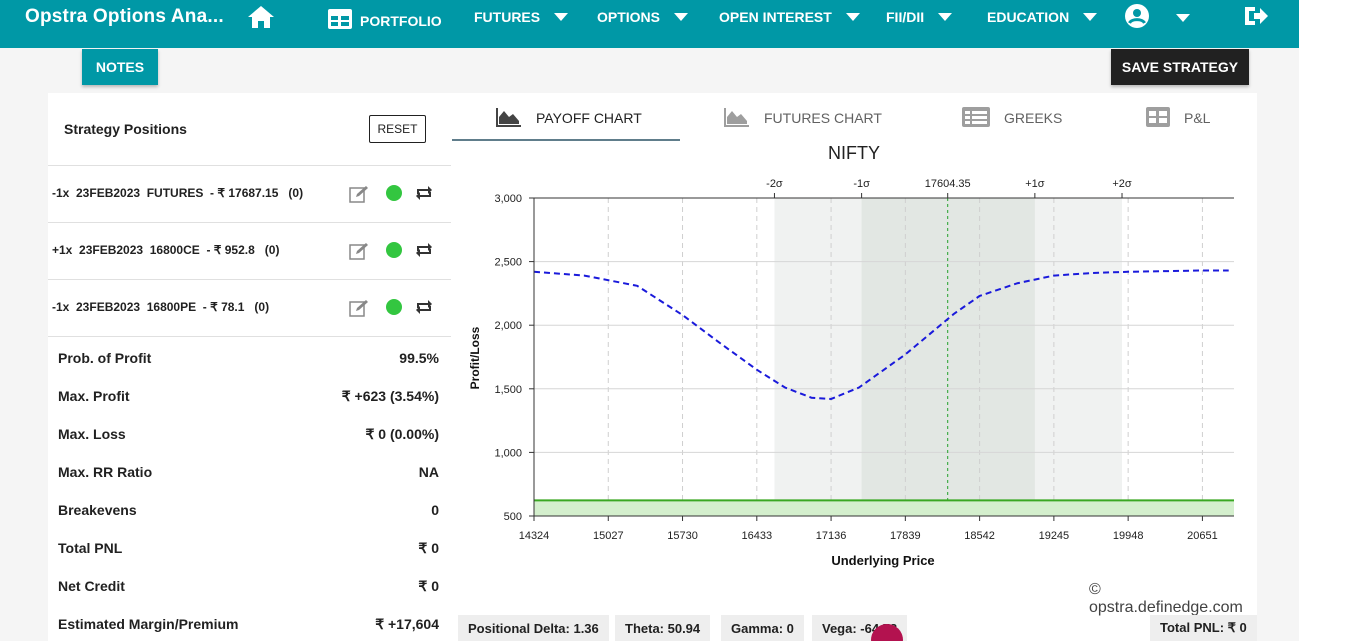 The width and height of the screenshot is (1354, 641). What do you see at coordinates (428, 472) in the screenshot?
I see `stat-value: NA` at bounding box center [428, 472].